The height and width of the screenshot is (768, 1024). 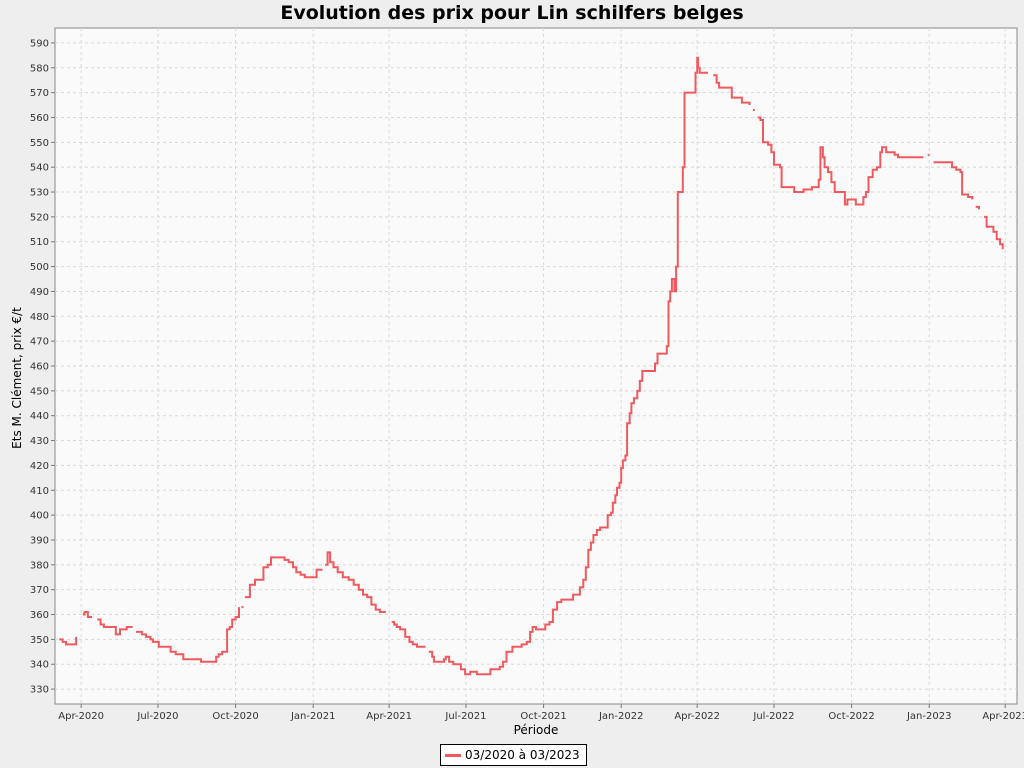 What do you see at coordinates (39, 242) in the screenshot?
I see `y-tick-label: 510` at bounding box center [39, 242].